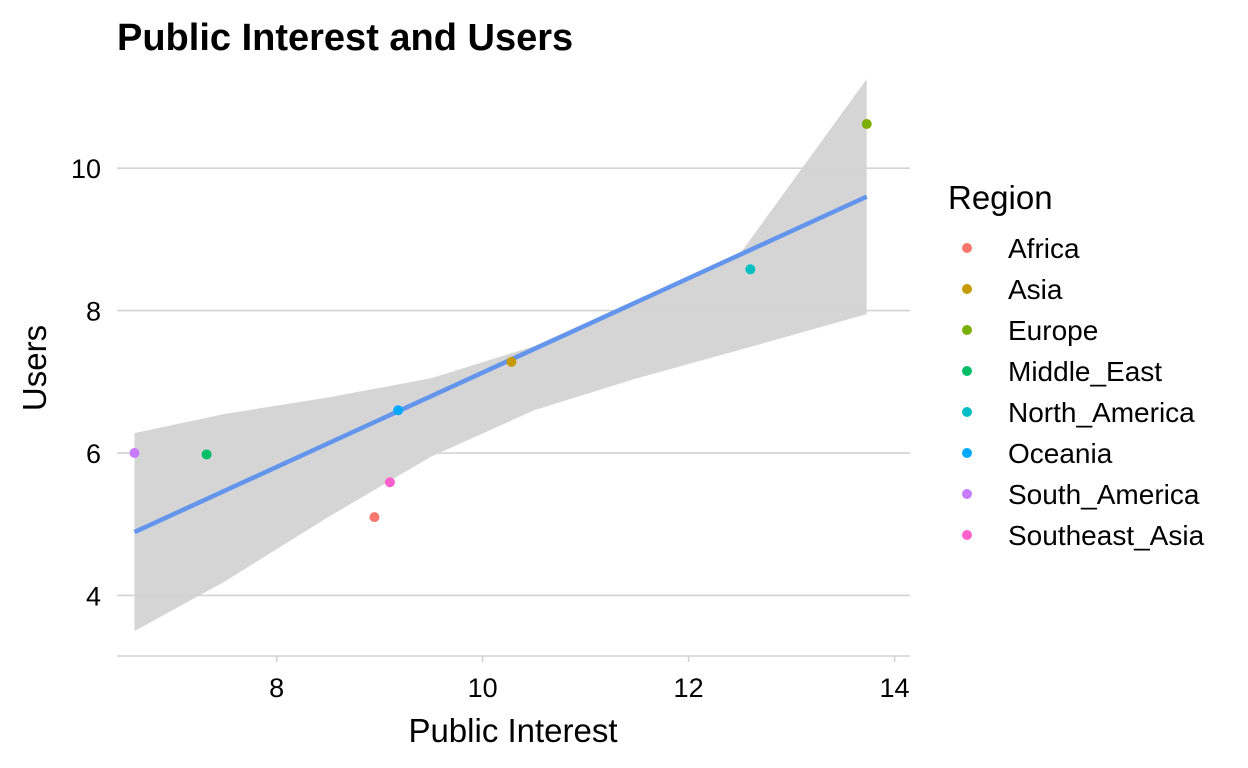  I want to click on point-africa, so click(374, 517).